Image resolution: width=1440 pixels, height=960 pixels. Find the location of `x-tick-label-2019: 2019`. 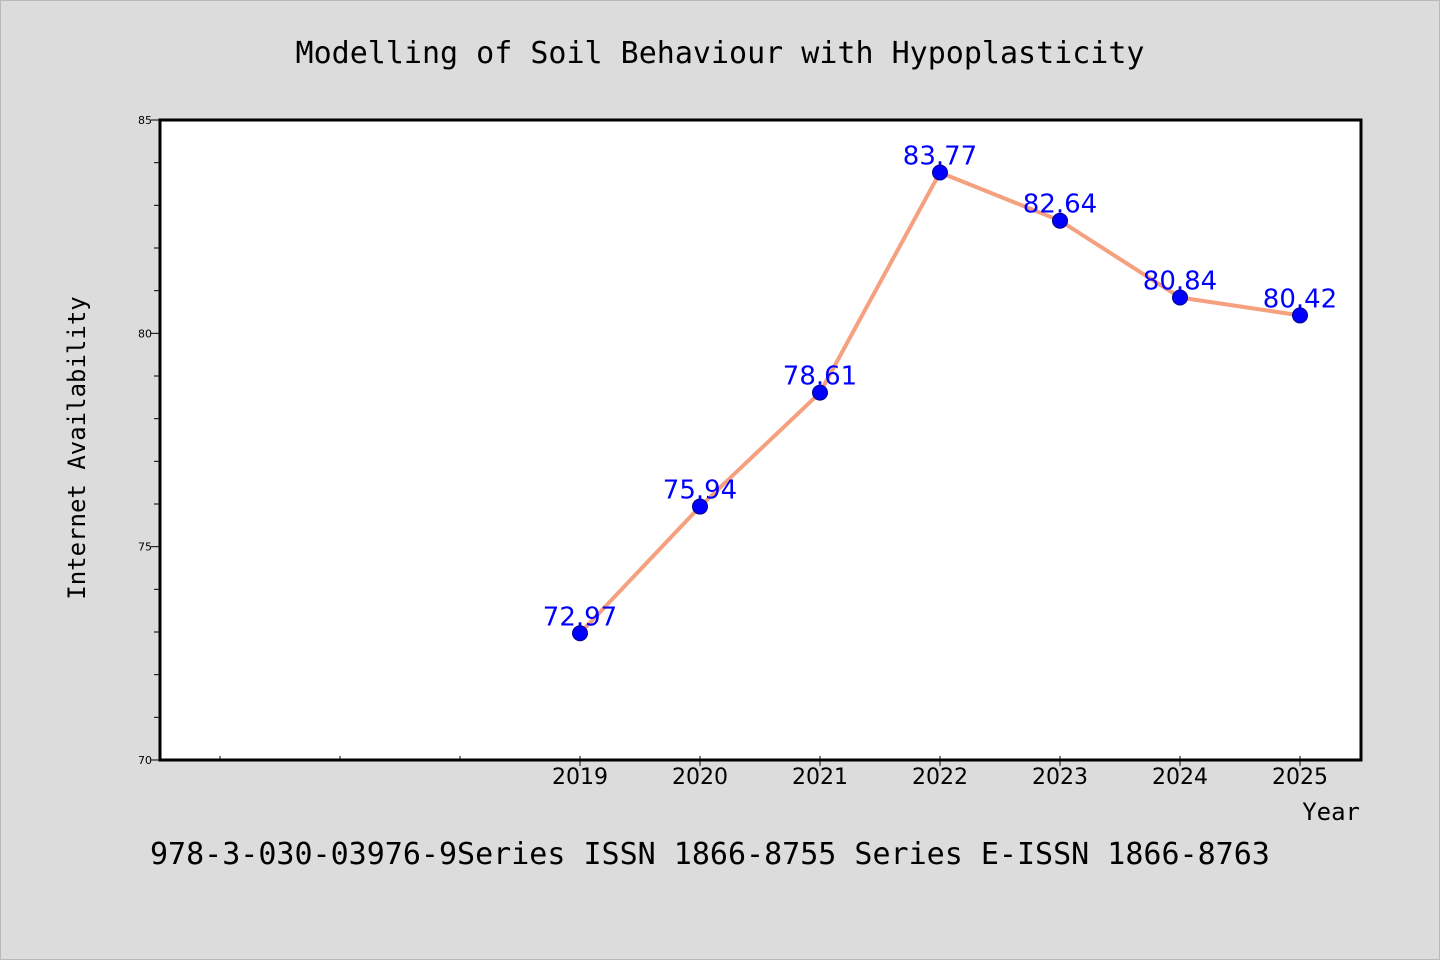

x-tick-label-2019: 2019 is located at coordinates (580, 777).